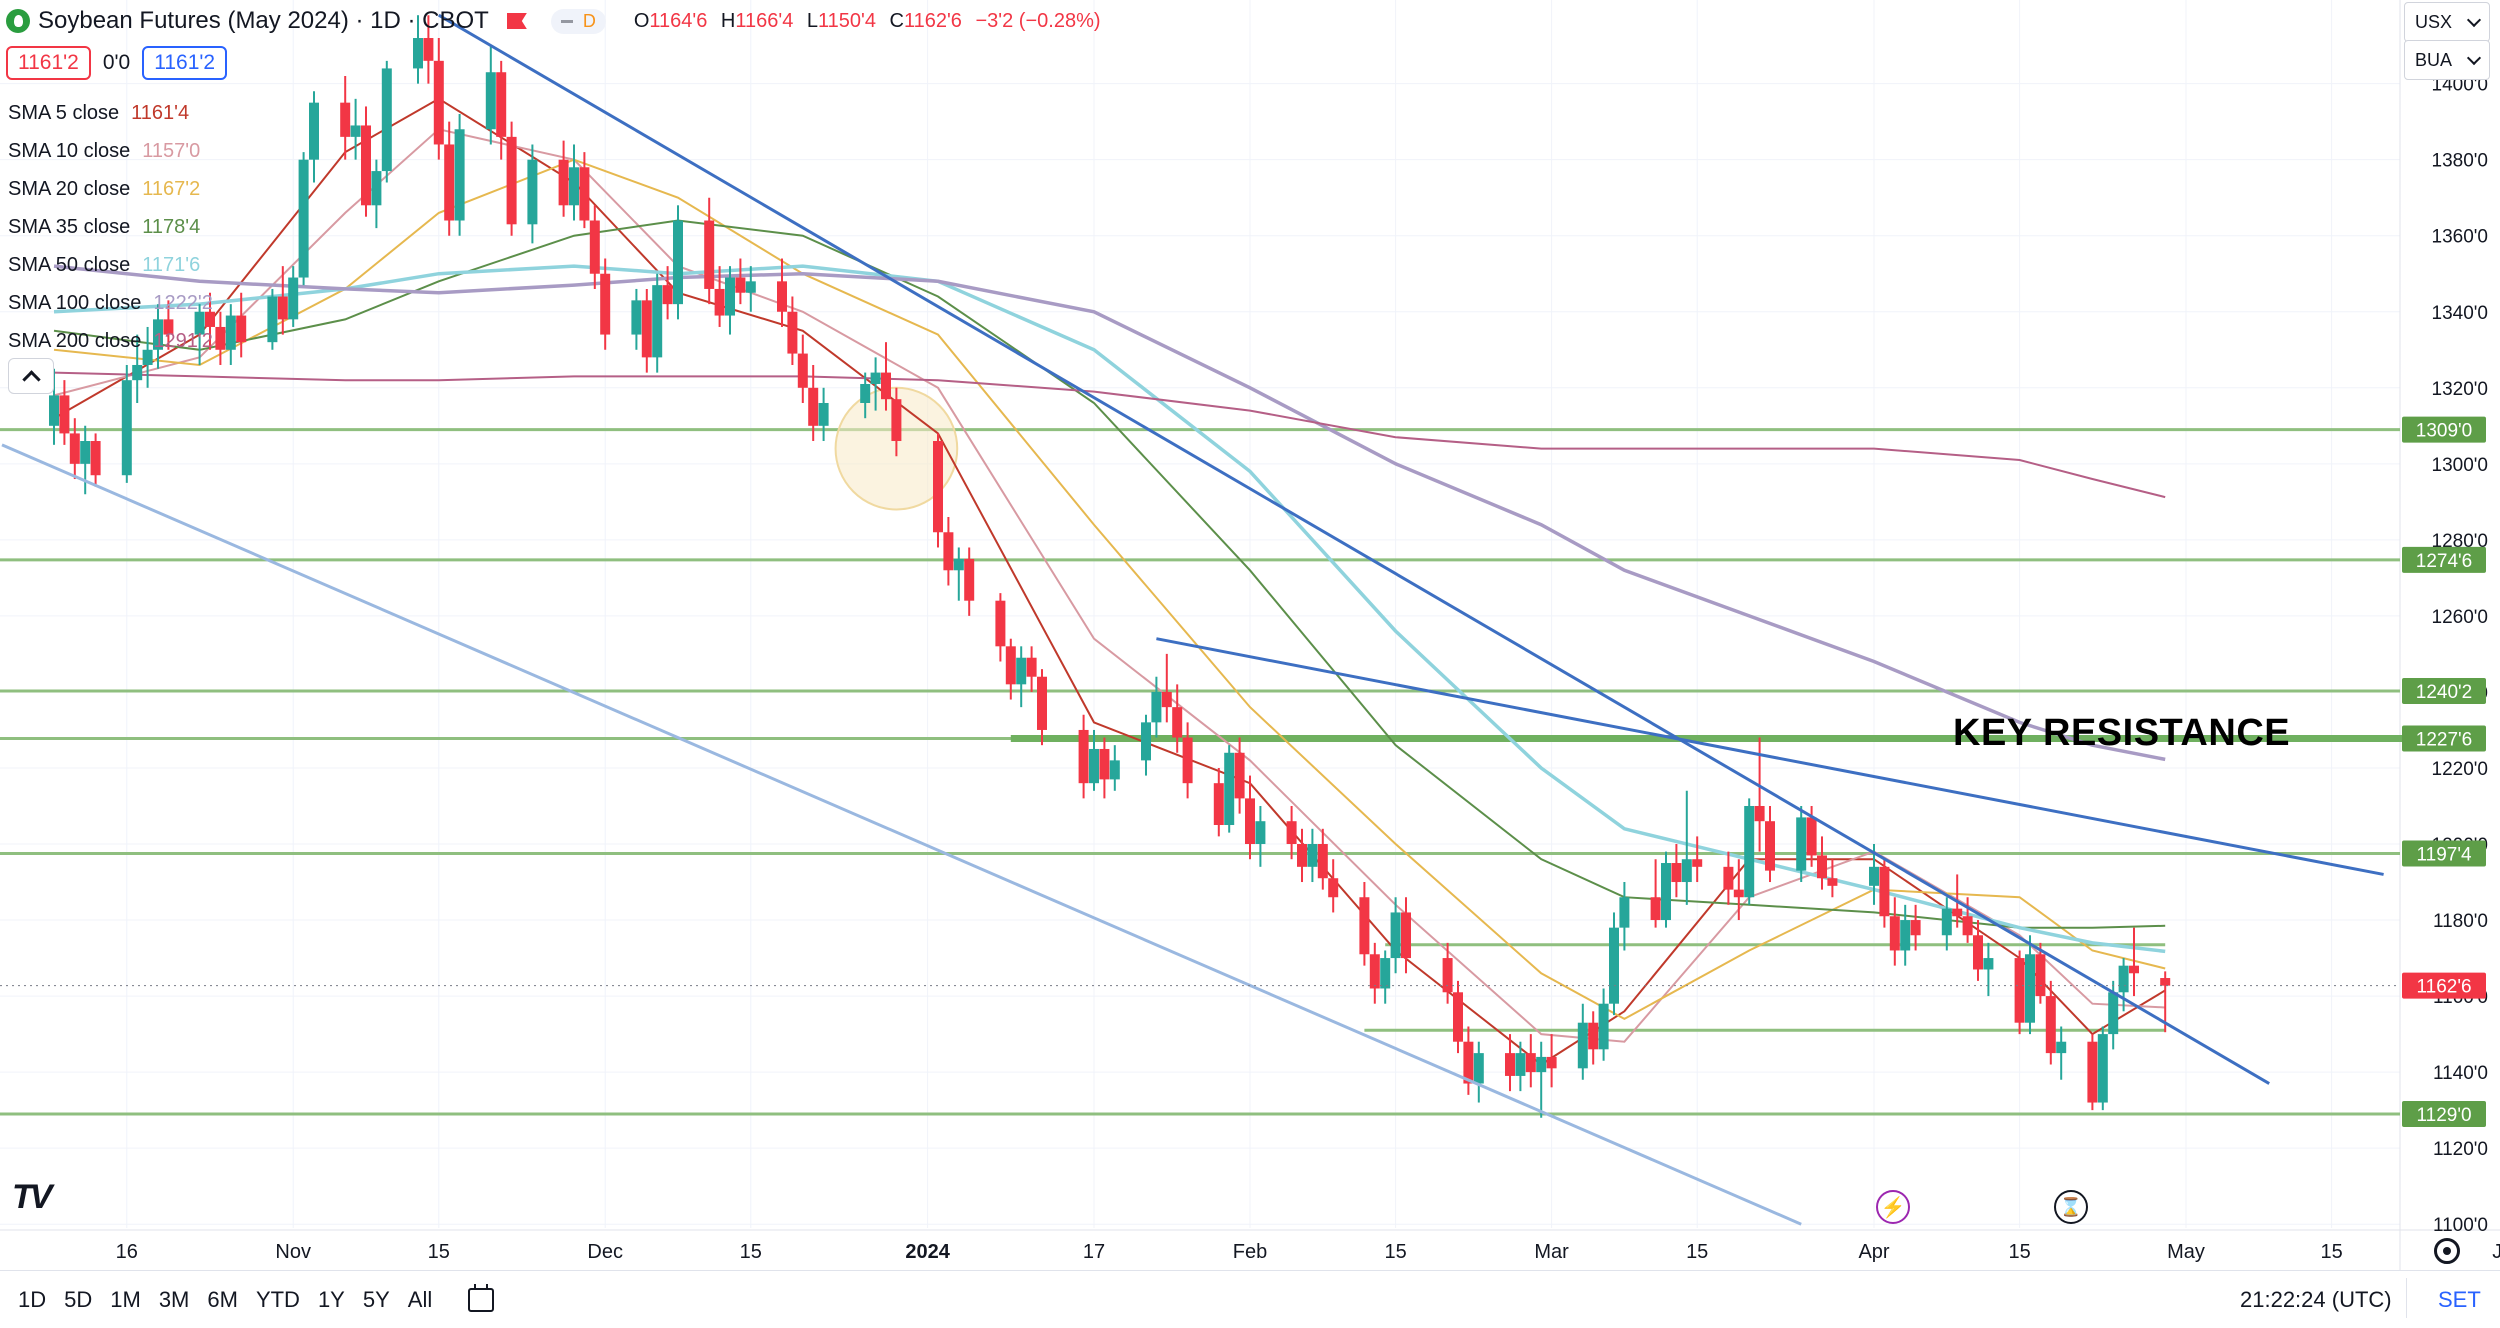 This screenshot has height=1328, width=2500. What do you see at coordinates (32, 1299) in the screenshot?
I see `timeframe-button: 1D` at bounding box center [32, 1299].